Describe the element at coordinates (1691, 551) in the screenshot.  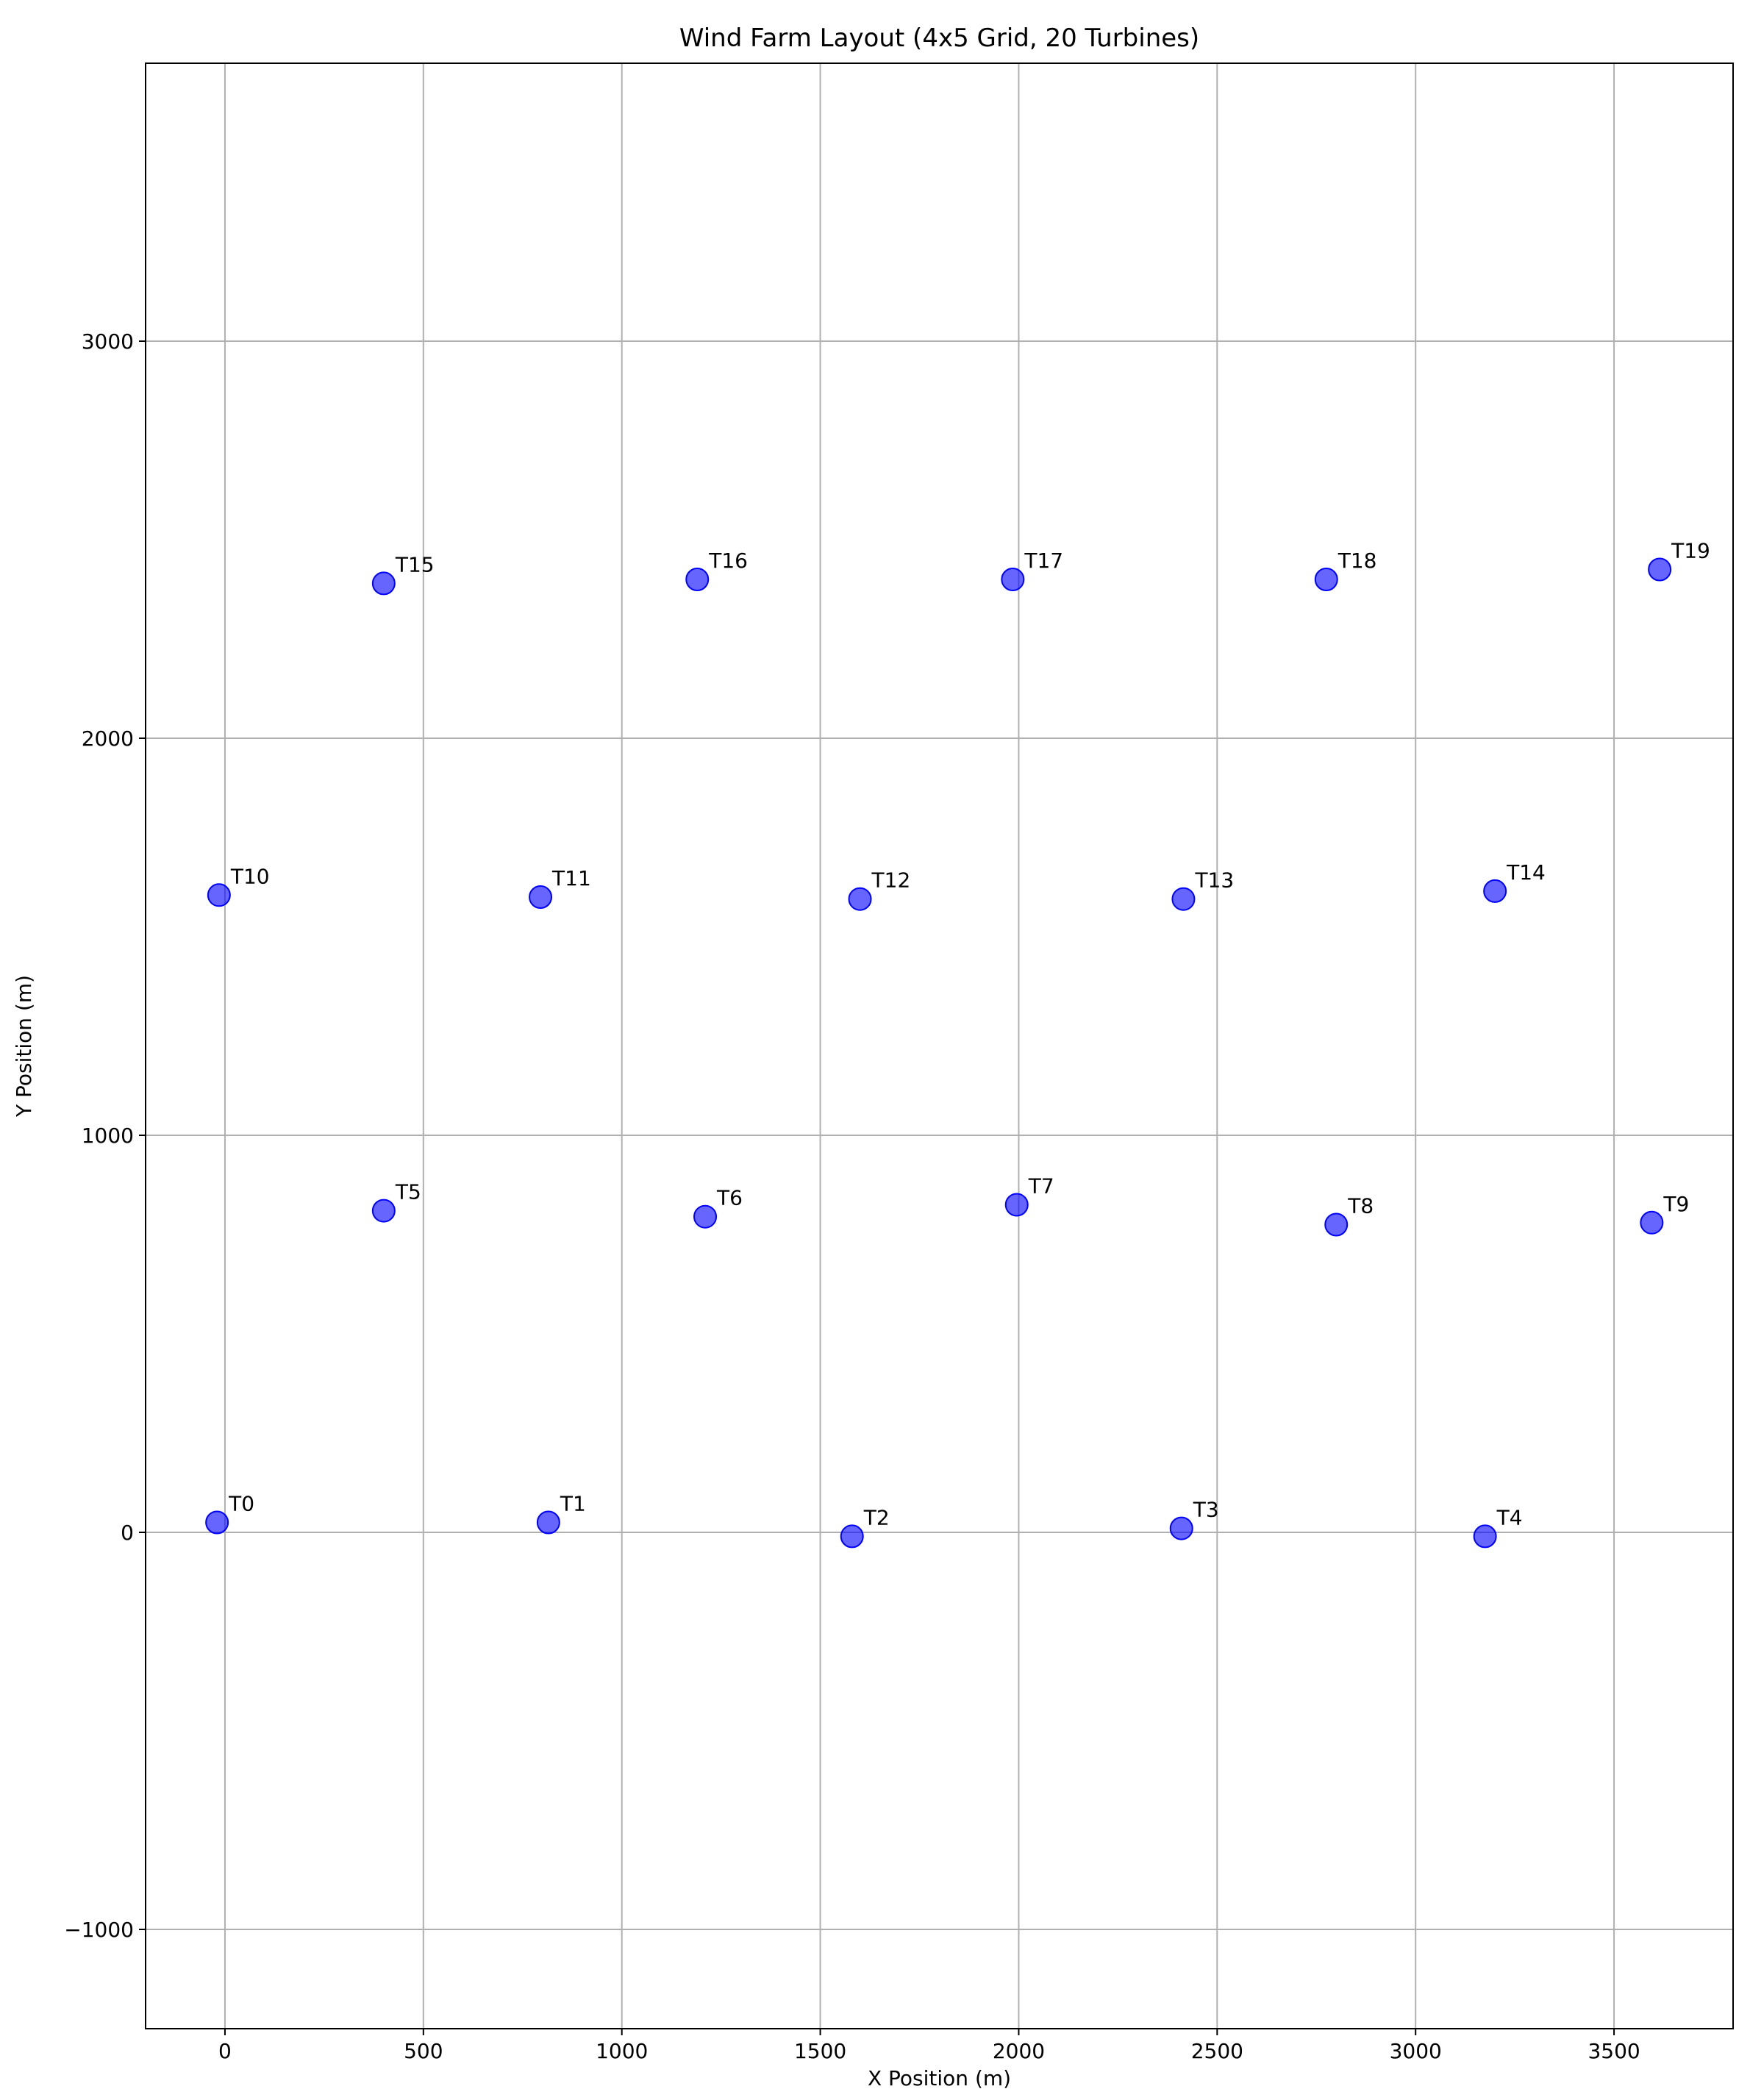
I see `turbine-label: T19` at that location.